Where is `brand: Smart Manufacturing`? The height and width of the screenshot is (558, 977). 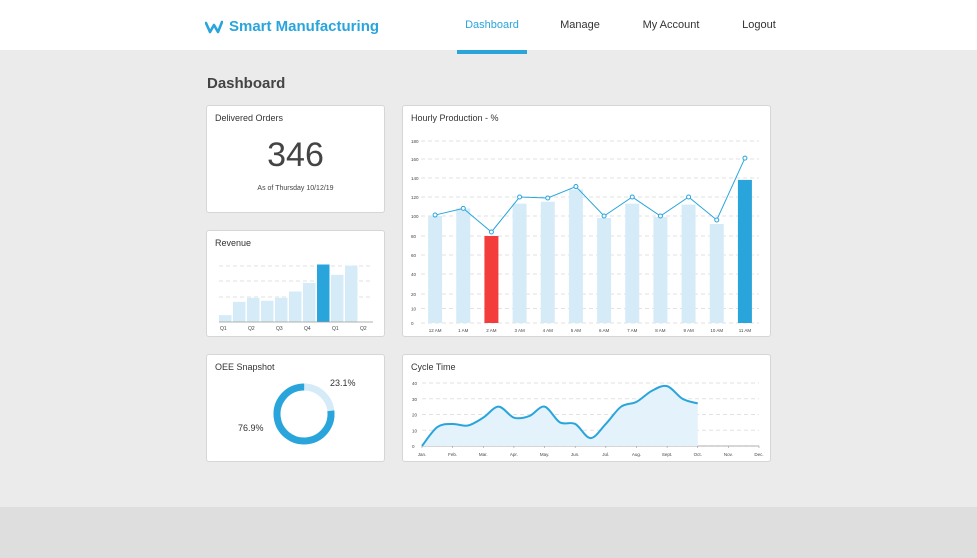
brand: Smart Manufacturing is located at coordinates (292, 26).